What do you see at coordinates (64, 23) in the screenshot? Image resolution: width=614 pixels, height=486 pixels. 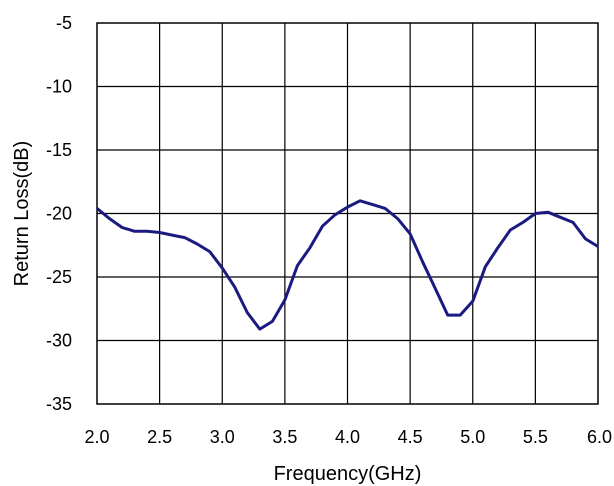 I see `y-tick-label: -5` at bounding box center [64, 23].